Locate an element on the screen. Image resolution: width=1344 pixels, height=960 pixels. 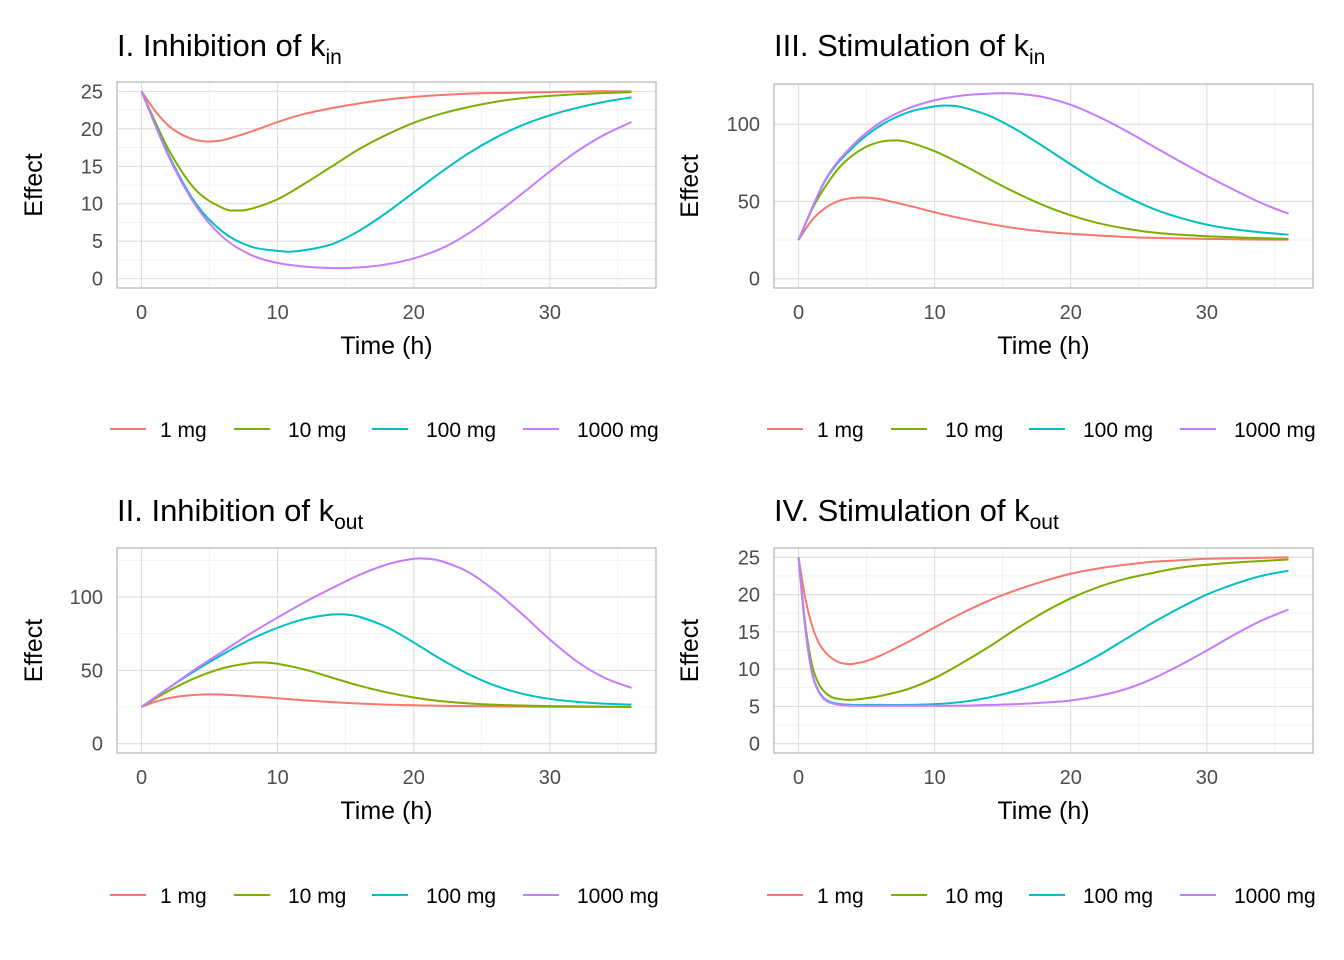
chart-title: IV. Stimulation of kout is located at coordinates (916, 513).